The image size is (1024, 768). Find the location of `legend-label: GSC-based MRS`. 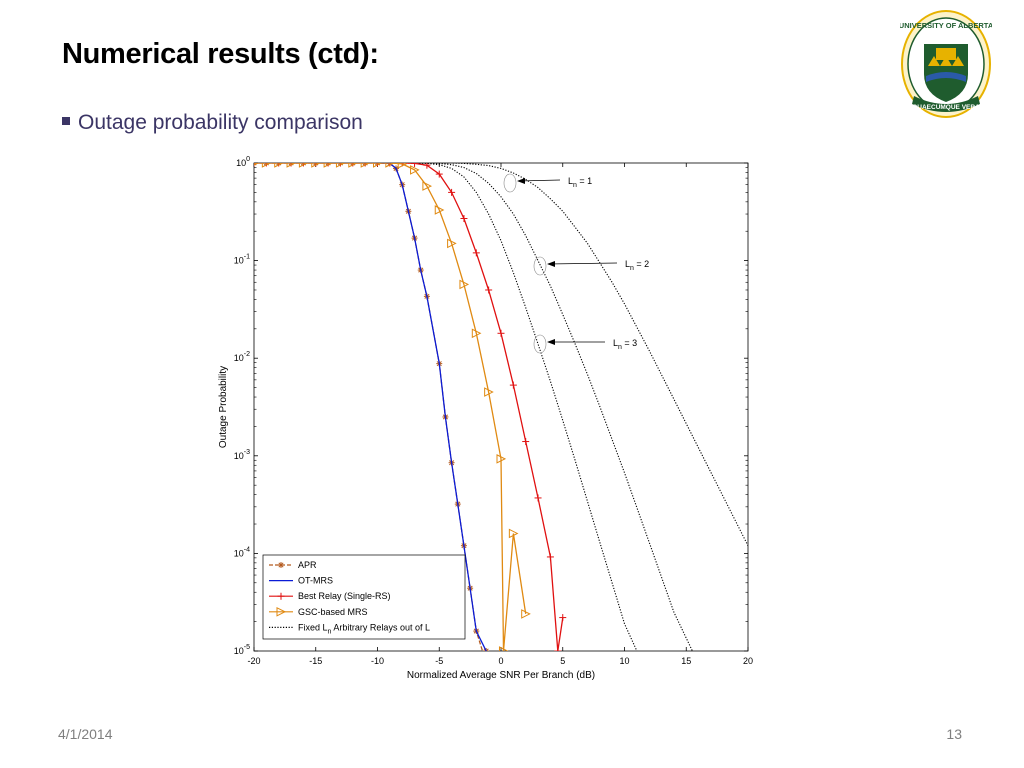

legend-label: GSC-based MRS is located at coordinates (333, 612).